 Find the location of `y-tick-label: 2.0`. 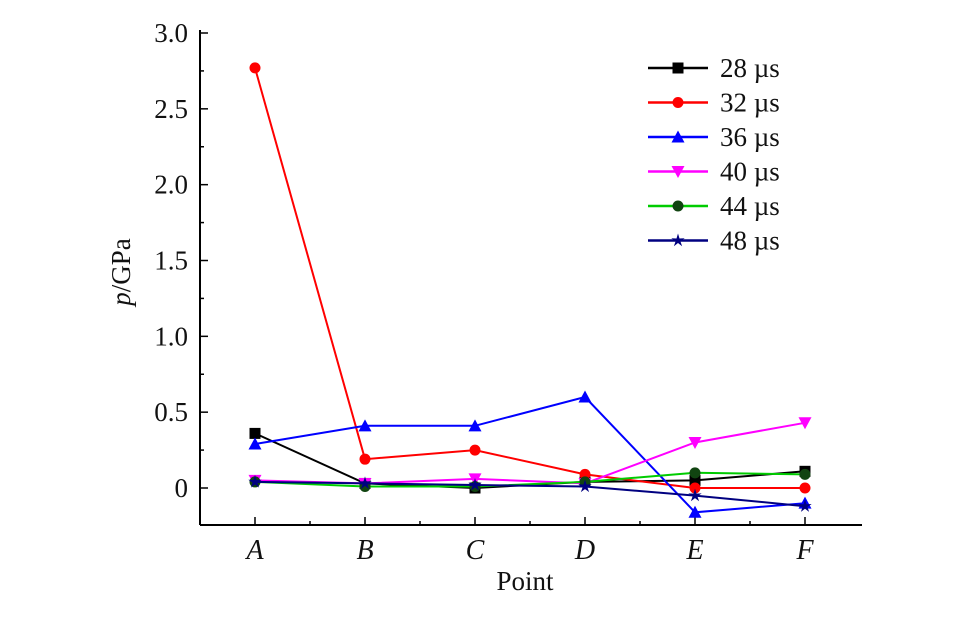

y-tick-label: 2.0 is located at coordinates (171, 185).